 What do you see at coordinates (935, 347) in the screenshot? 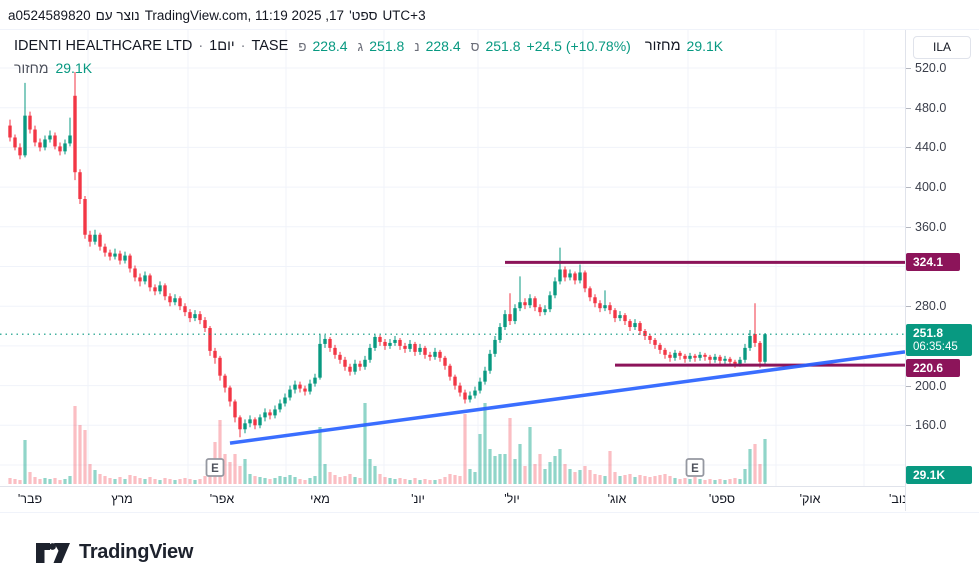
I see `bar-countdown: 06:35:45` at bounding box center [935, 347].